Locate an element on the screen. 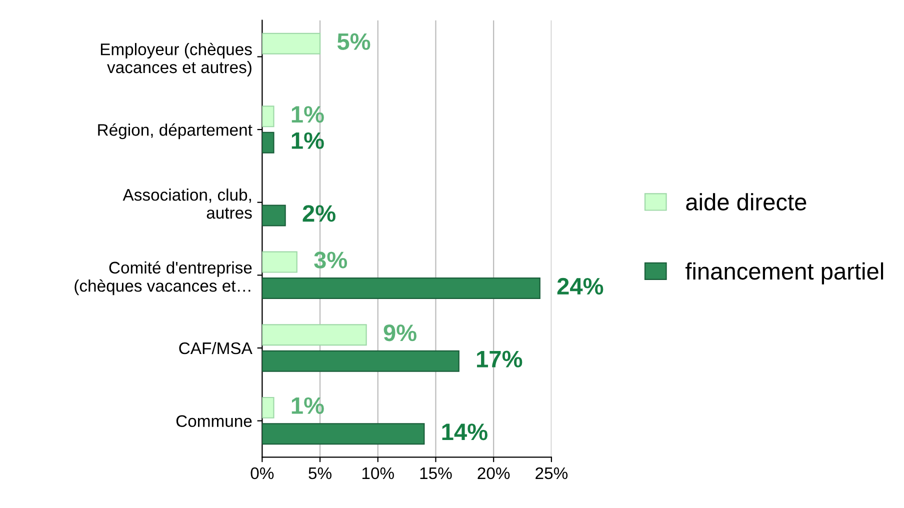  x-tick-label: 20% is located at coordinates (494, 473).